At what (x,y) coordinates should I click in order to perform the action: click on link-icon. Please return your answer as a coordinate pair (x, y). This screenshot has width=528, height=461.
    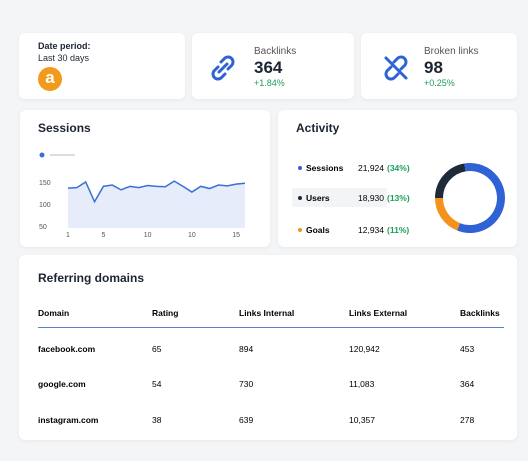
    Looking at the image, I should click on (223, 68).